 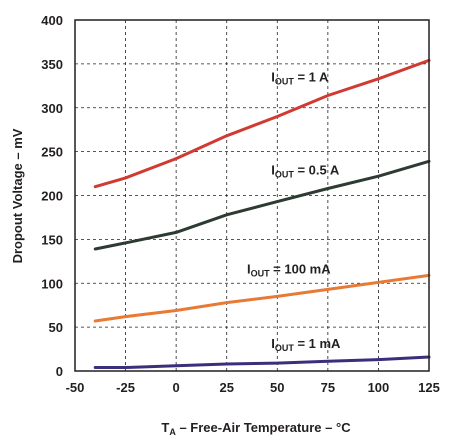 What do you see at coordinates (52, 283) in the screenshot?
I see `y-tick-label: 100` at bounding box center [52, 283].